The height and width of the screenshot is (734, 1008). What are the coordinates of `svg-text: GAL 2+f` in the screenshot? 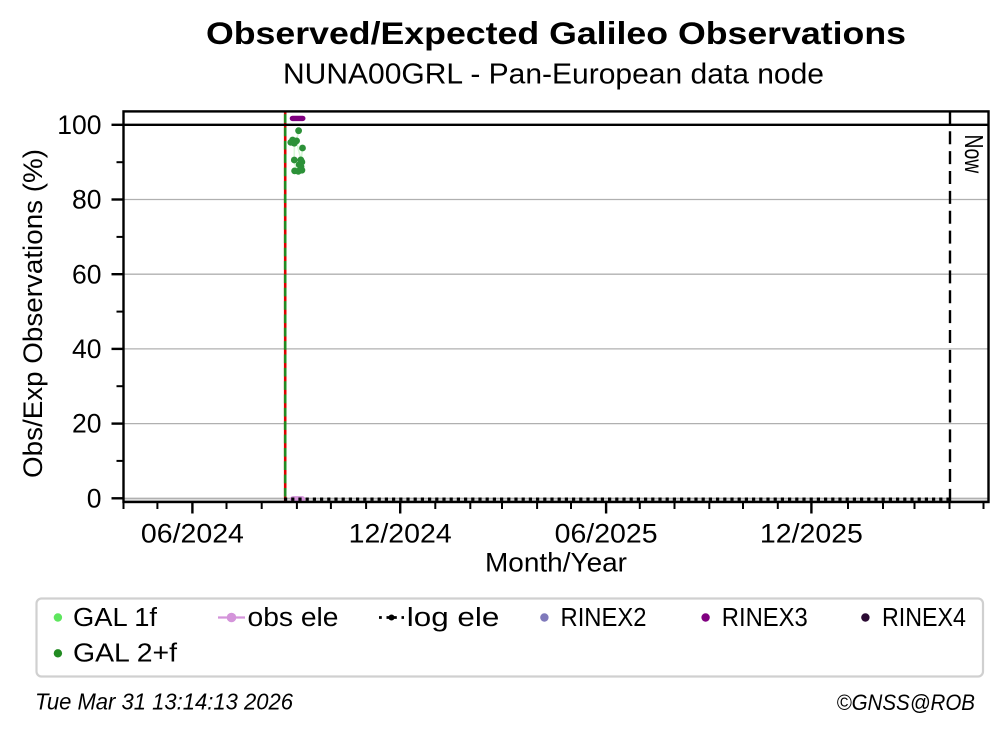 It's located at (125, 654).